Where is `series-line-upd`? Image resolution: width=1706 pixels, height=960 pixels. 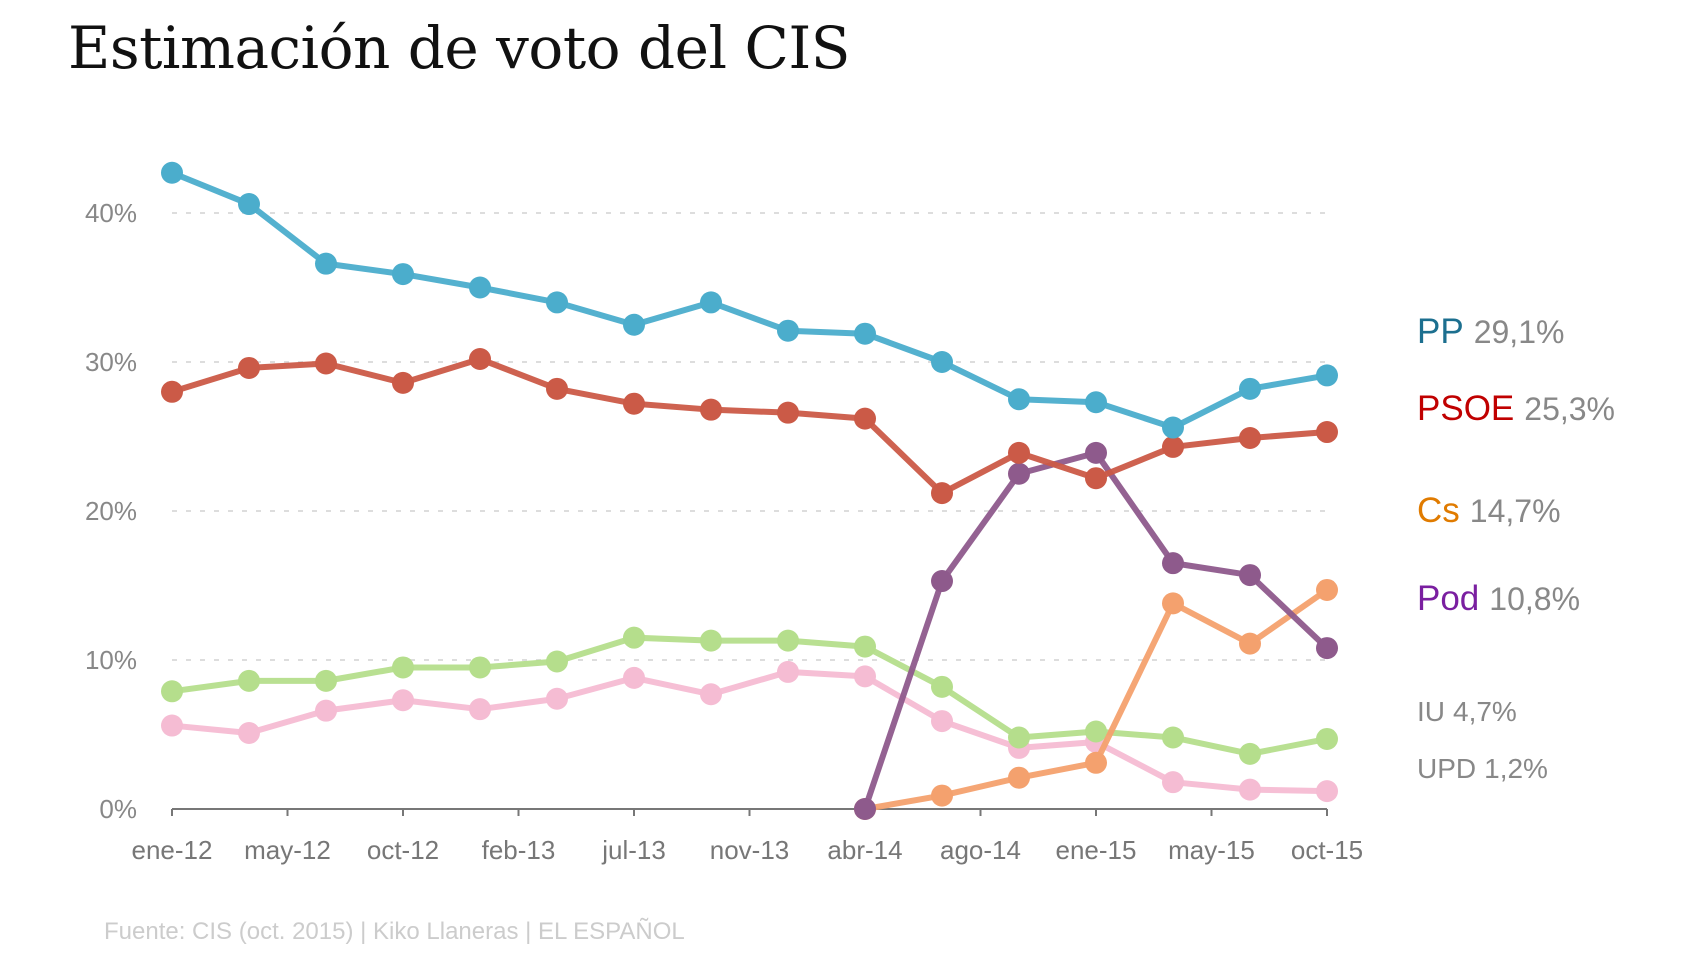 series-line-upd is located at coordinates (749, 731).